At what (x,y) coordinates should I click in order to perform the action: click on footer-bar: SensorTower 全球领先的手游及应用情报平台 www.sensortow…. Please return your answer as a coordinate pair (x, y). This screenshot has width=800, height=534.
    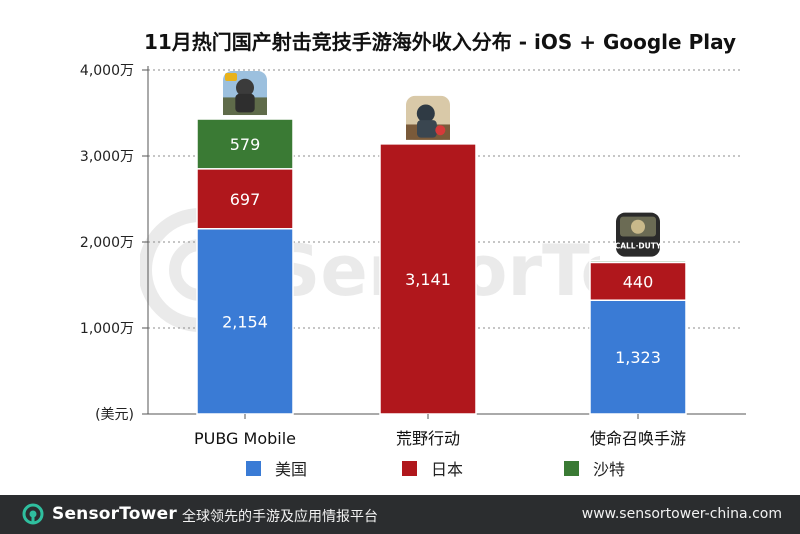
    Looking at the image, I should click on (400, 514).